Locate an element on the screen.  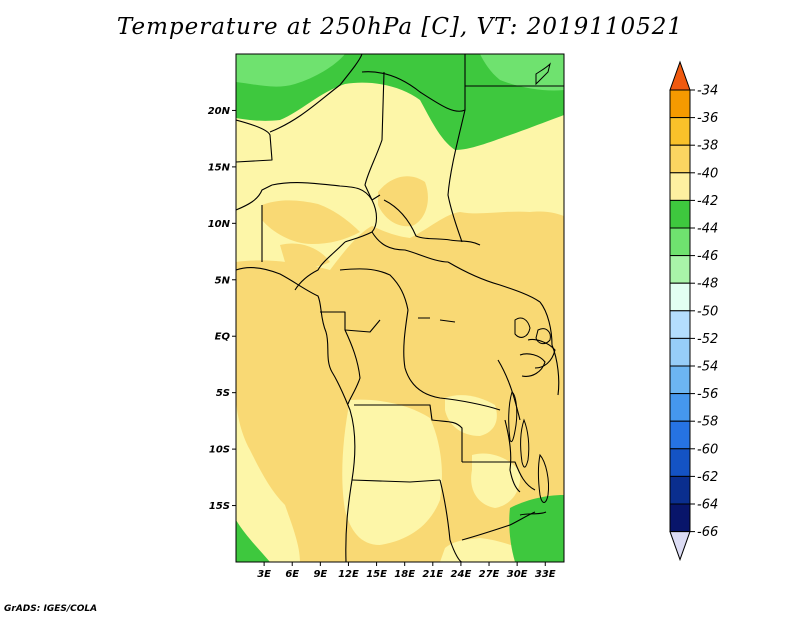
colorbar-bottom-arrow is located at coordinates (680, 546).